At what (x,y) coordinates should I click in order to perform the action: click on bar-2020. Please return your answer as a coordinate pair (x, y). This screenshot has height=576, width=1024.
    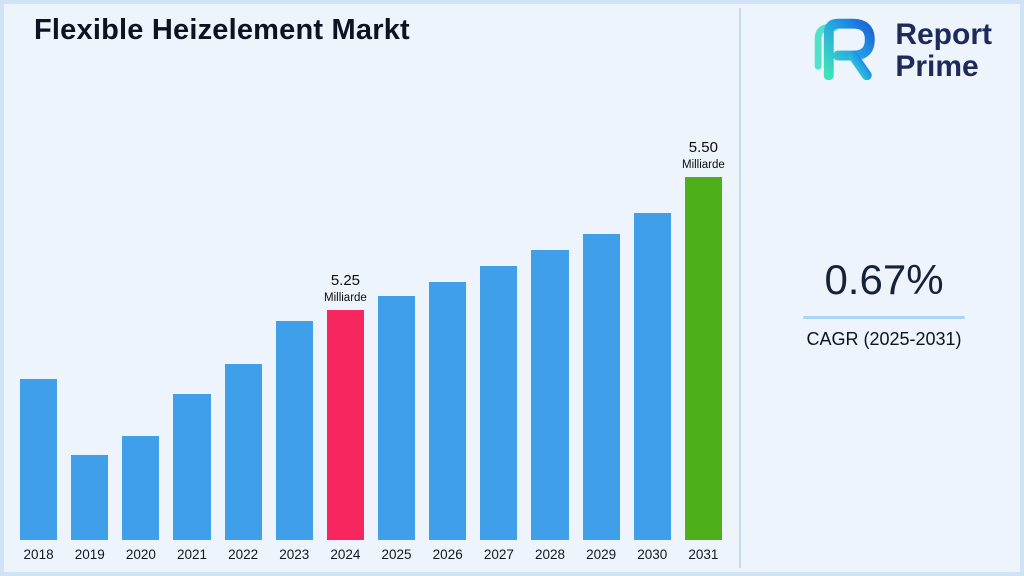
    Looking at the image, I should click on (141, 488).